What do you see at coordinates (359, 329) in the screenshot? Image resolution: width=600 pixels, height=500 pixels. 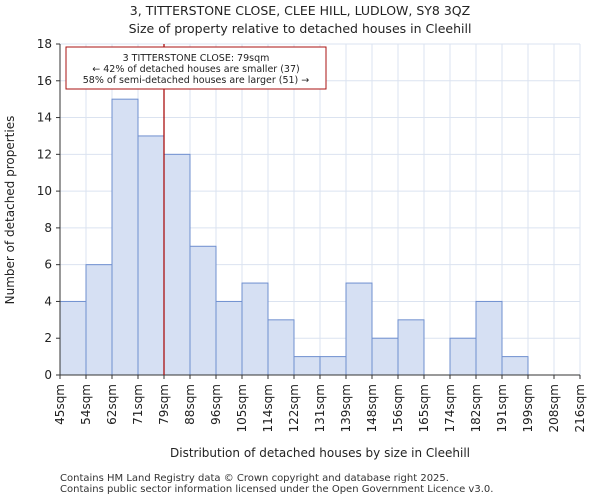 I see `bar-139sqm` at bounding box center [359, 329].